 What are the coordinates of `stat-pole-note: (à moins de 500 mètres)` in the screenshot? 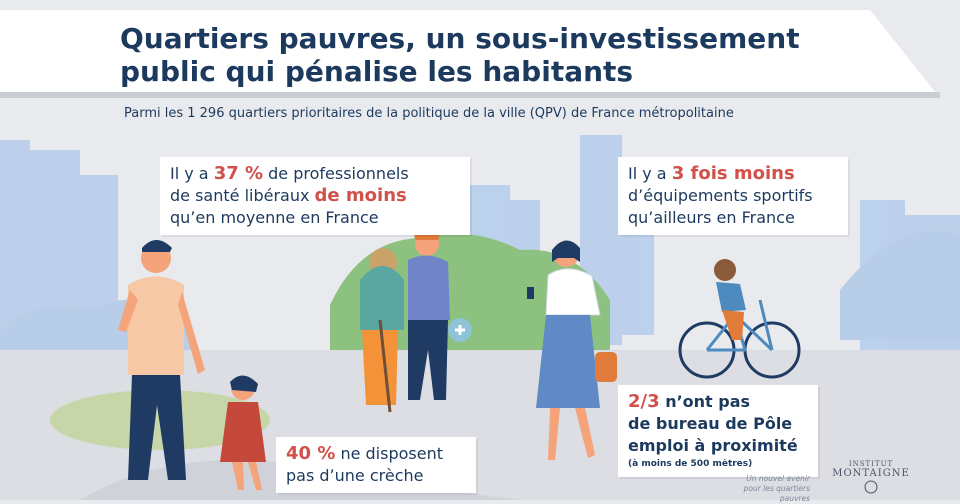 It's located at (690, 464).